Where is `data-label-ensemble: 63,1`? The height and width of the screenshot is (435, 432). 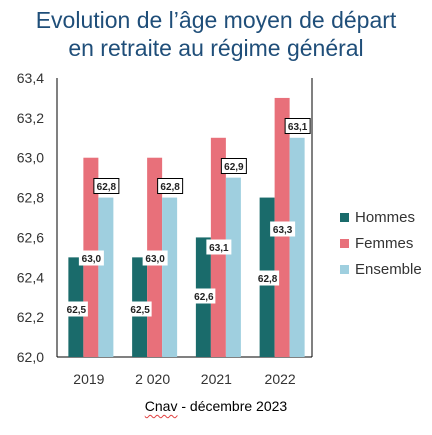 data-label-ensemble: 63,1 is located at coordinates (298, 127).